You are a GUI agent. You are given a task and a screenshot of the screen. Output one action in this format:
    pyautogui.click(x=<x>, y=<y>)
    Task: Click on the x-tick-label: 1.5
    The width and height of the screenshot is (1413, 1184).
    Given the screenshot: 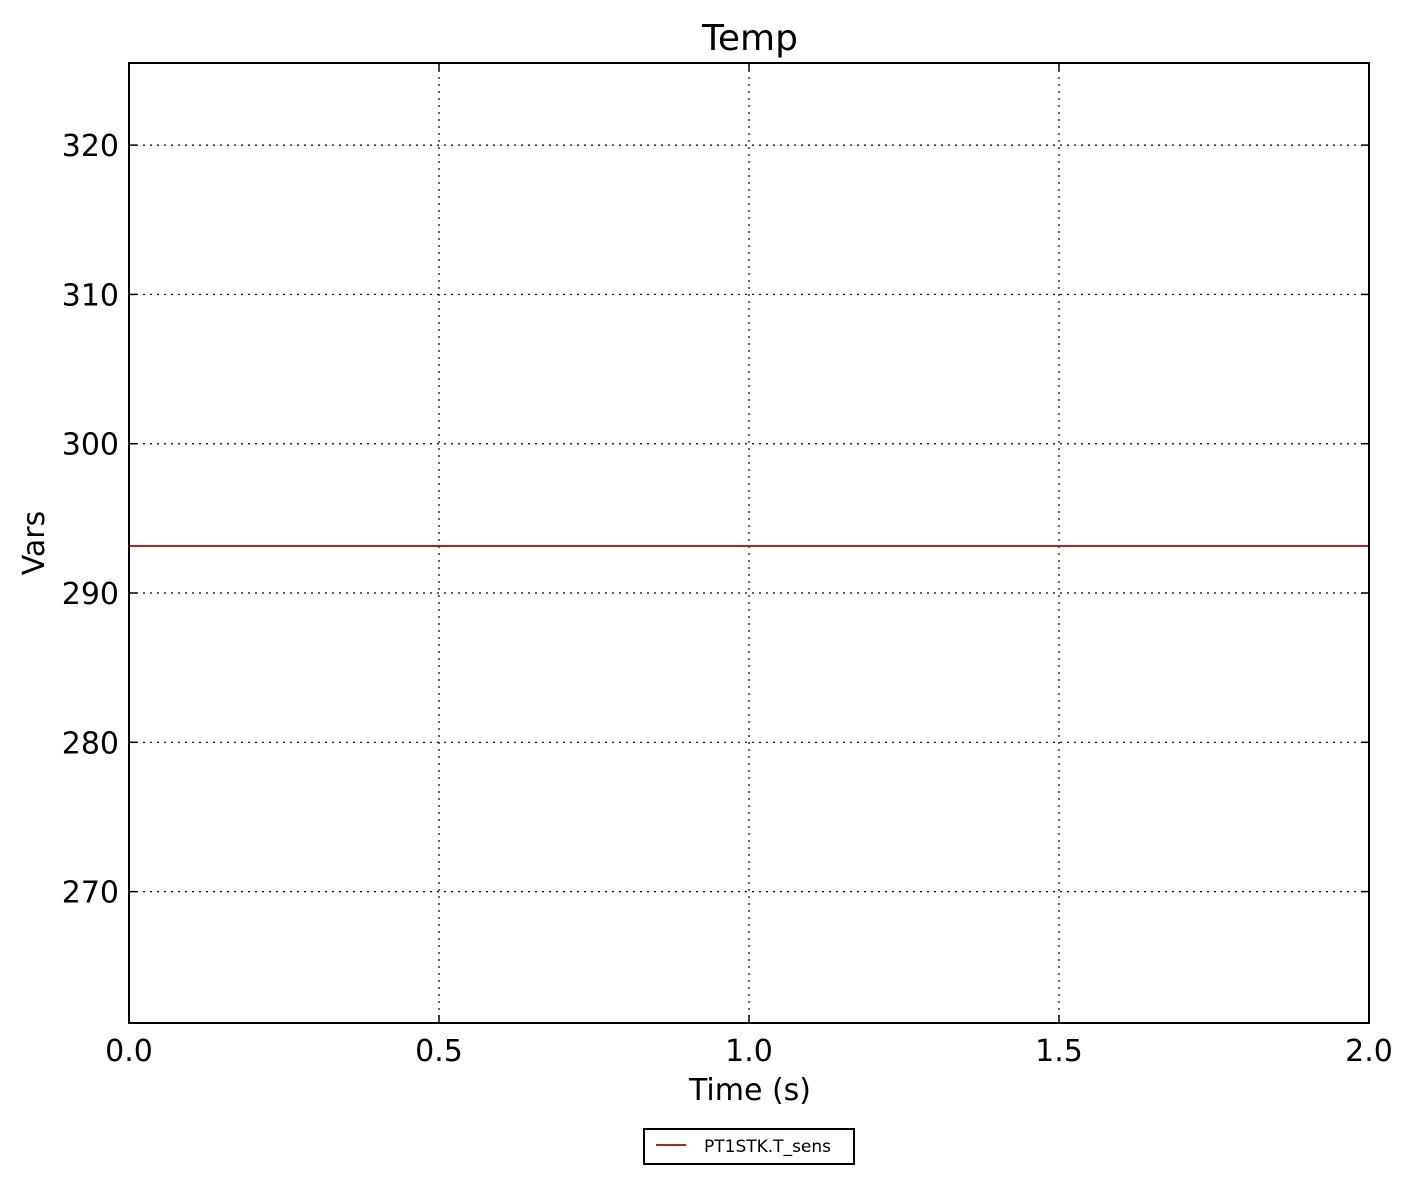 What is the action you would take?
    pyautogui.click(x=1059, y=1051)
    